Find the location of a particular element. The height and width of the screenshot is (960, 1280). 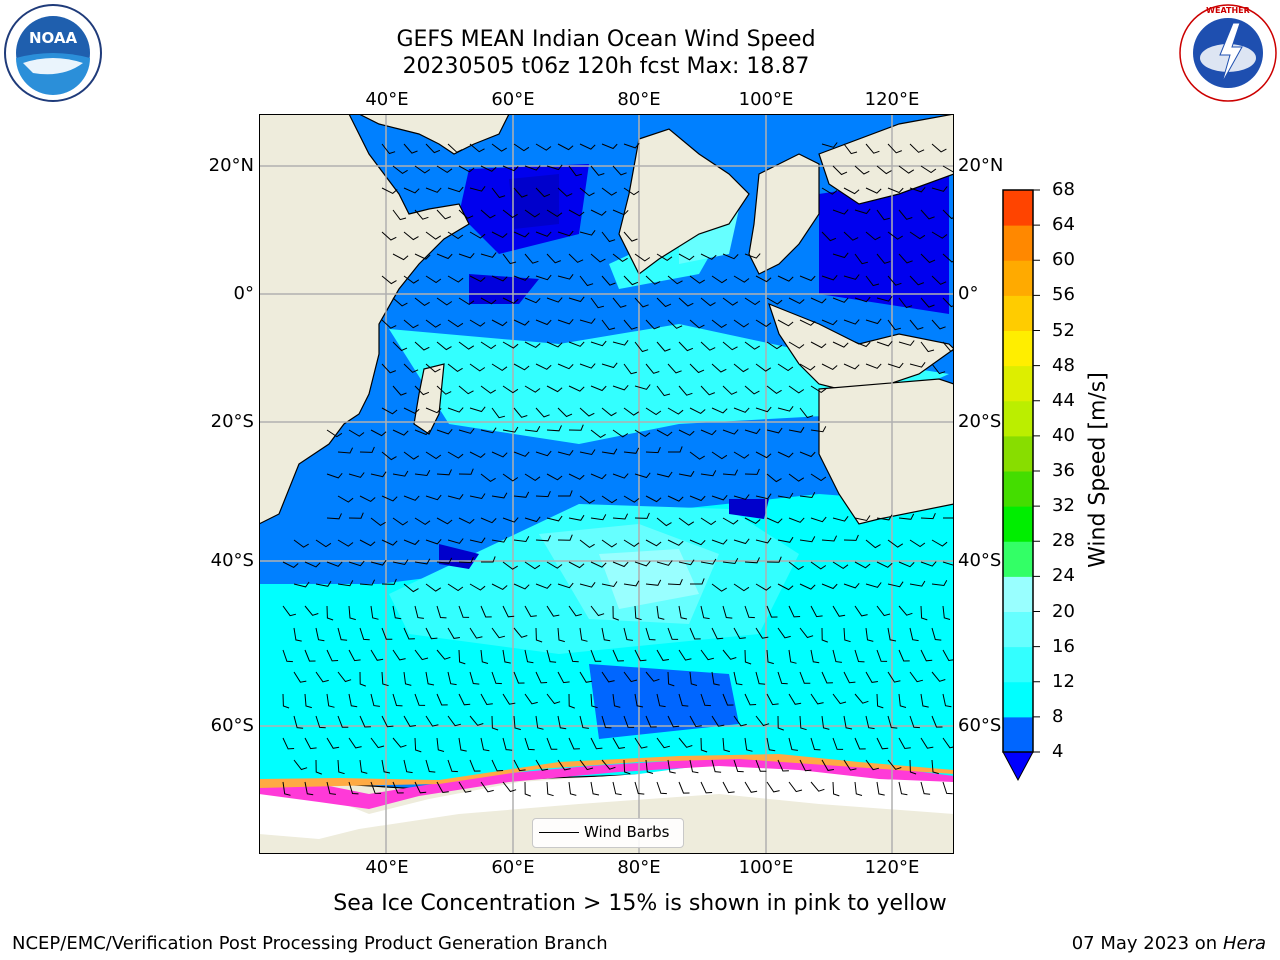

footer-date-text: 07 May 2023 on is located at coordinates (1144, 943).